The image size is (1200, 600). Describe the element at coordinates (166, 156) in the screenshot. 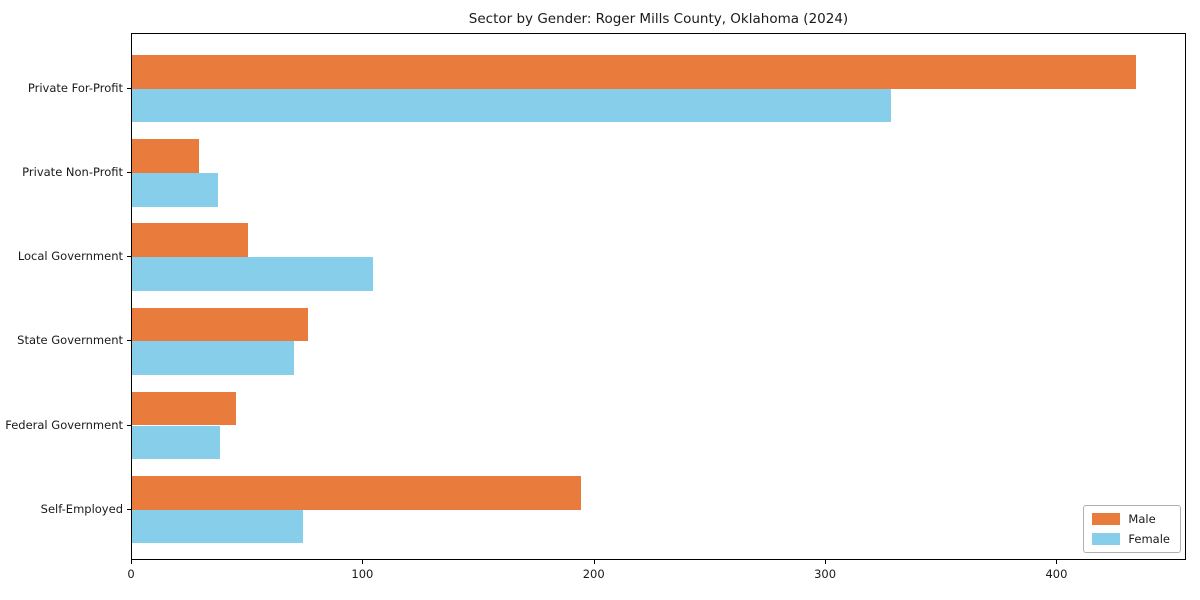

I see `bar-male-private-non-profit` at that location.